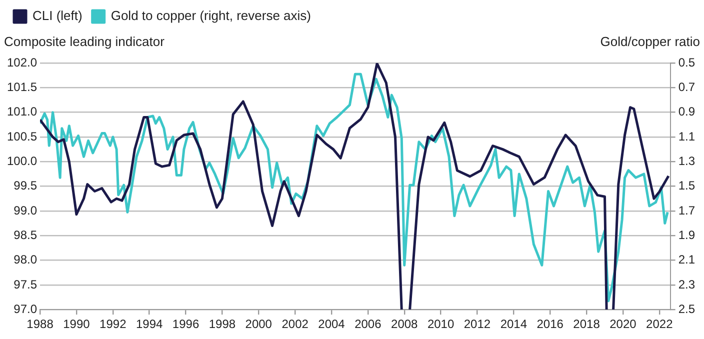 The width and height of the screenshot is (704, 339). I want to click on y2-tick-label: 2.1, so click(687, 259).